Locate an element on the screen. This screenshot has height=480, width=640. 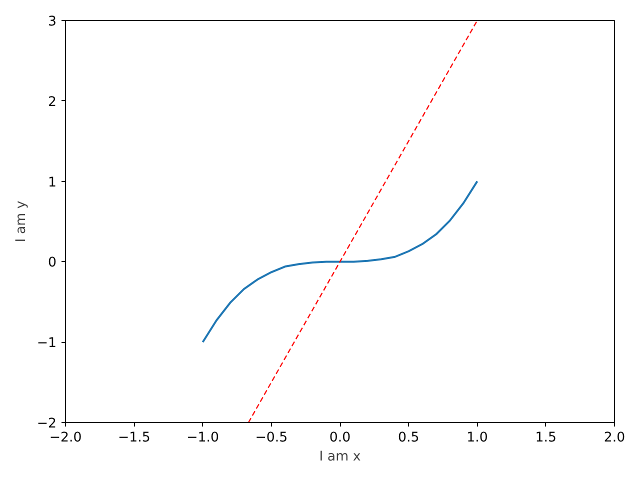
y-tick-label: 3 is located at coordinates (52, 22).